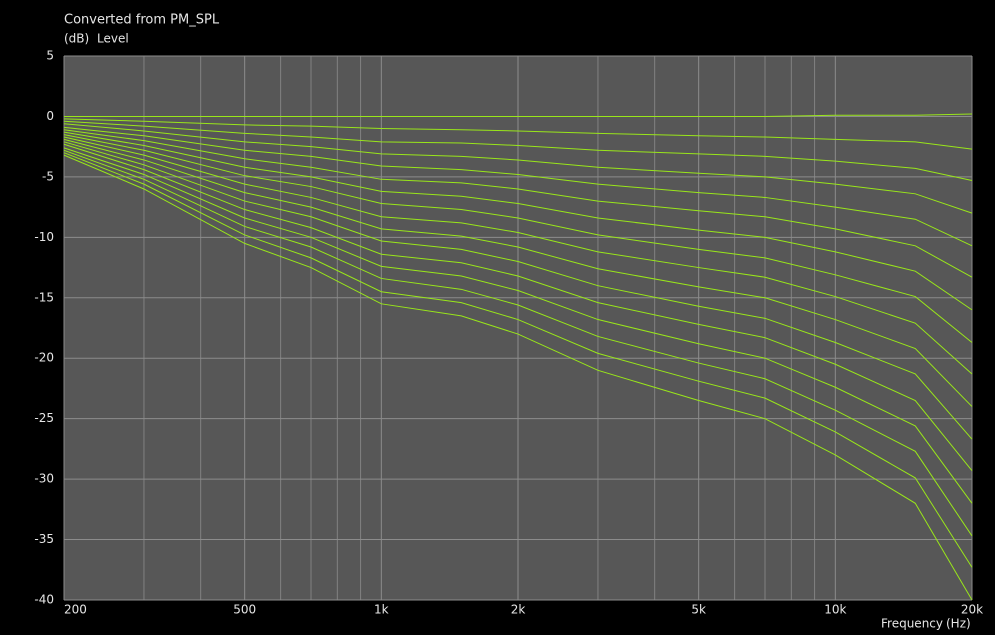 The image size is (995, 635). I want to click on y-tick-label: -35, so click(44, 539).